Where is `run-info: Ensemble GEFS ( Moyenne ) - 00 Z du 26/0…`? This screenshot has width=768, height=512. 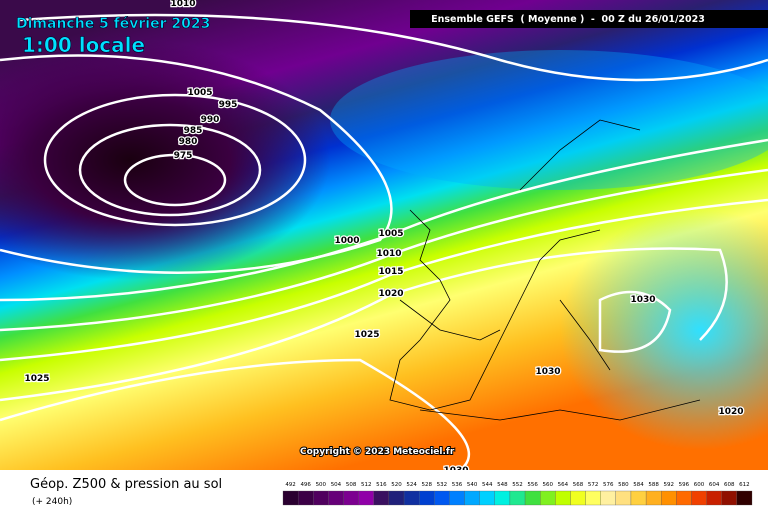 run-info: Ensemble GEFS ( Moyenne ) - 00 Z du 26/0… is located at coordinates (568, 19).